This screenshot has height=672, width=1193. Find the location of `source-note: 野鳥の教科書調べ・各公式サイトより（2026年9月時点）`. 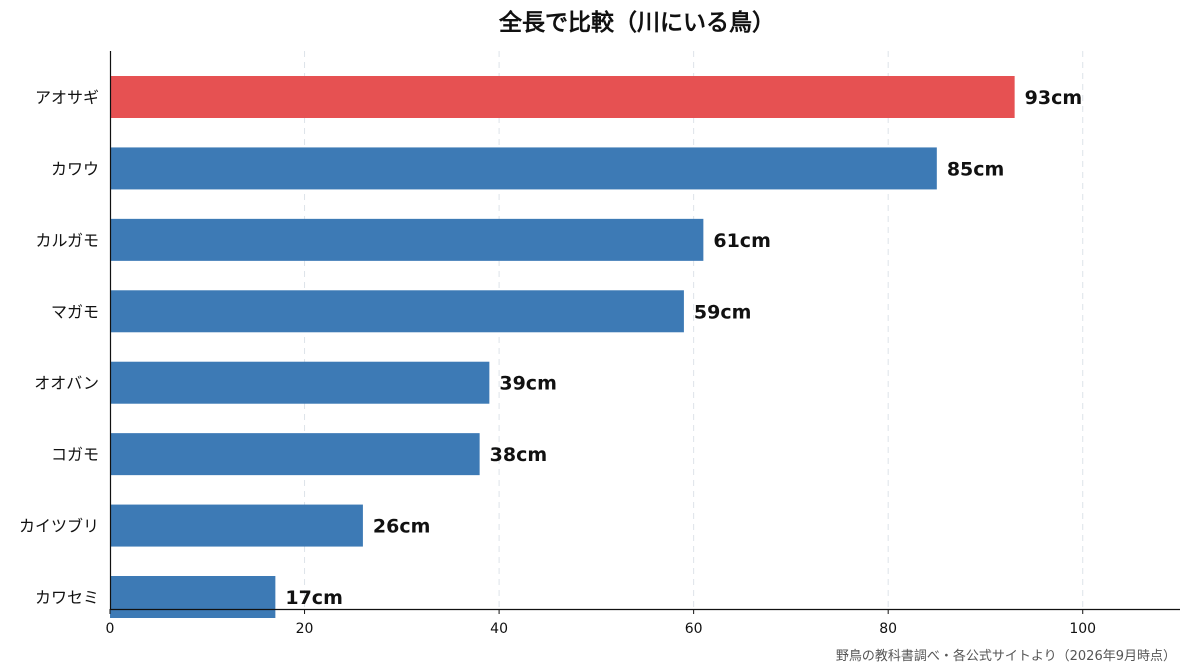

source-note: 野鳥の教科書調べ・各公式サイトより（2026年9月時点） is located at coordinates (1006, 656).